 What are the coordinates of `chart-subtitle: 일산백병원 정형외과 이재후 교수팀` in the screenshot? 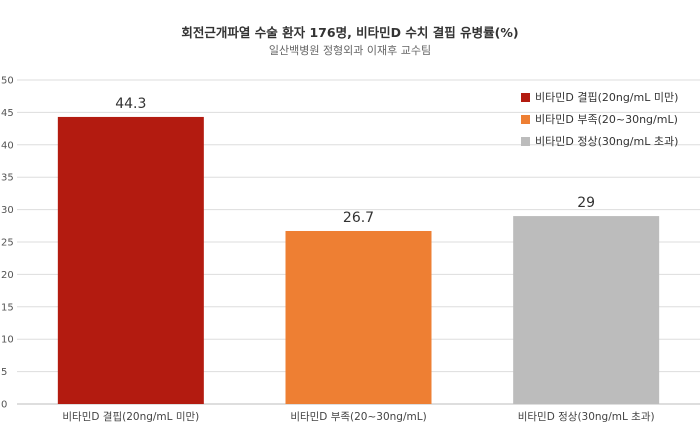 It's located at (350, 50).